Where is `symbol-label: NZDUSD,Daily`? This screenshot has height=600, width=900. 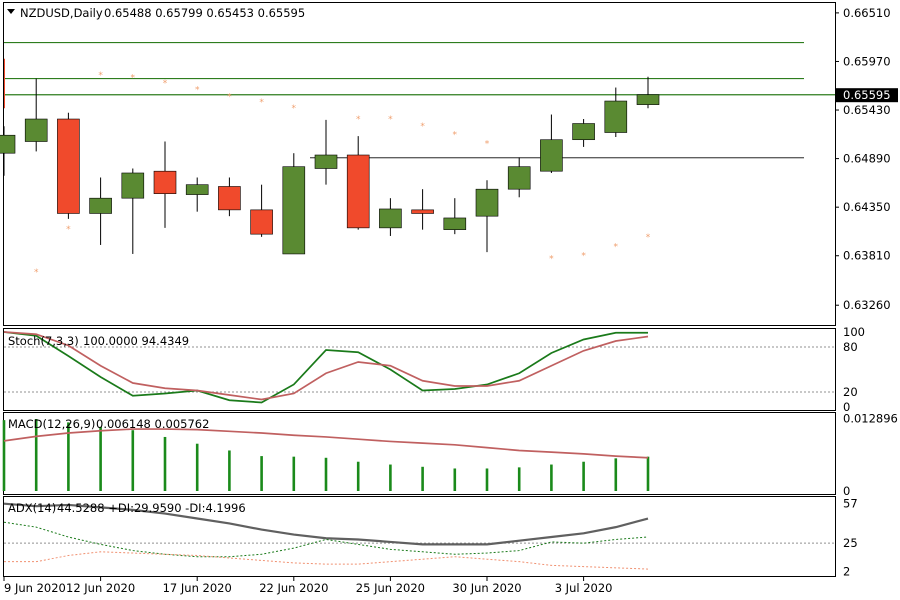 symbol-label: NZDUSD,Daily is located at coordinates (61, 13).